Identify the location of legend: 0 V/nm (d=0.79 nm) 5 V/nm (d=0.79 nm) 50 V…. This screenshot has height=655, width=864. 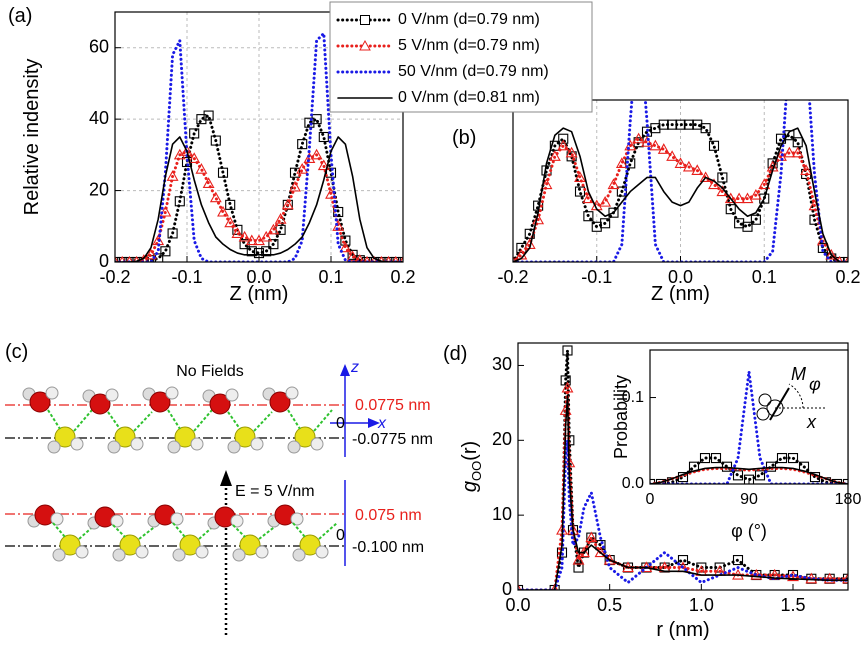
(461, 57).